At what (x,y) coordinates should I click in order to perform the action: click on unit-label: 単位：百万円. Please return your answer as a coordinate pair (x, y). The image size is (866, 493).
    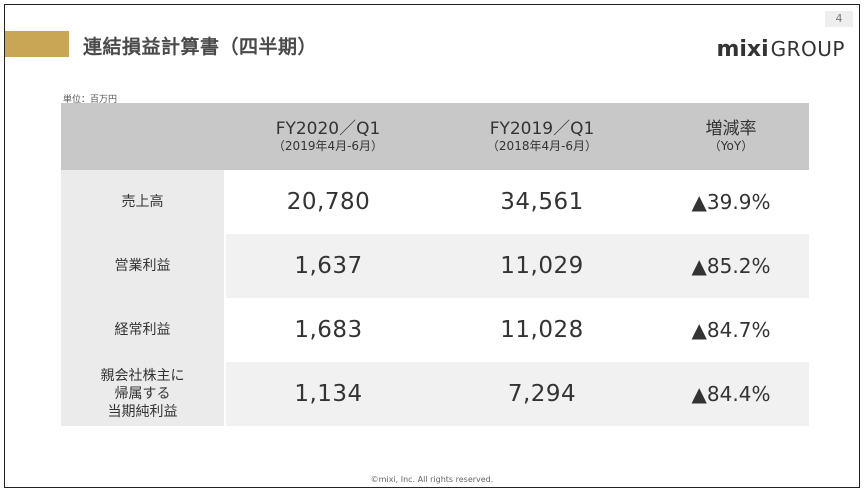
    Looking at the image, I should click on (90, 100).